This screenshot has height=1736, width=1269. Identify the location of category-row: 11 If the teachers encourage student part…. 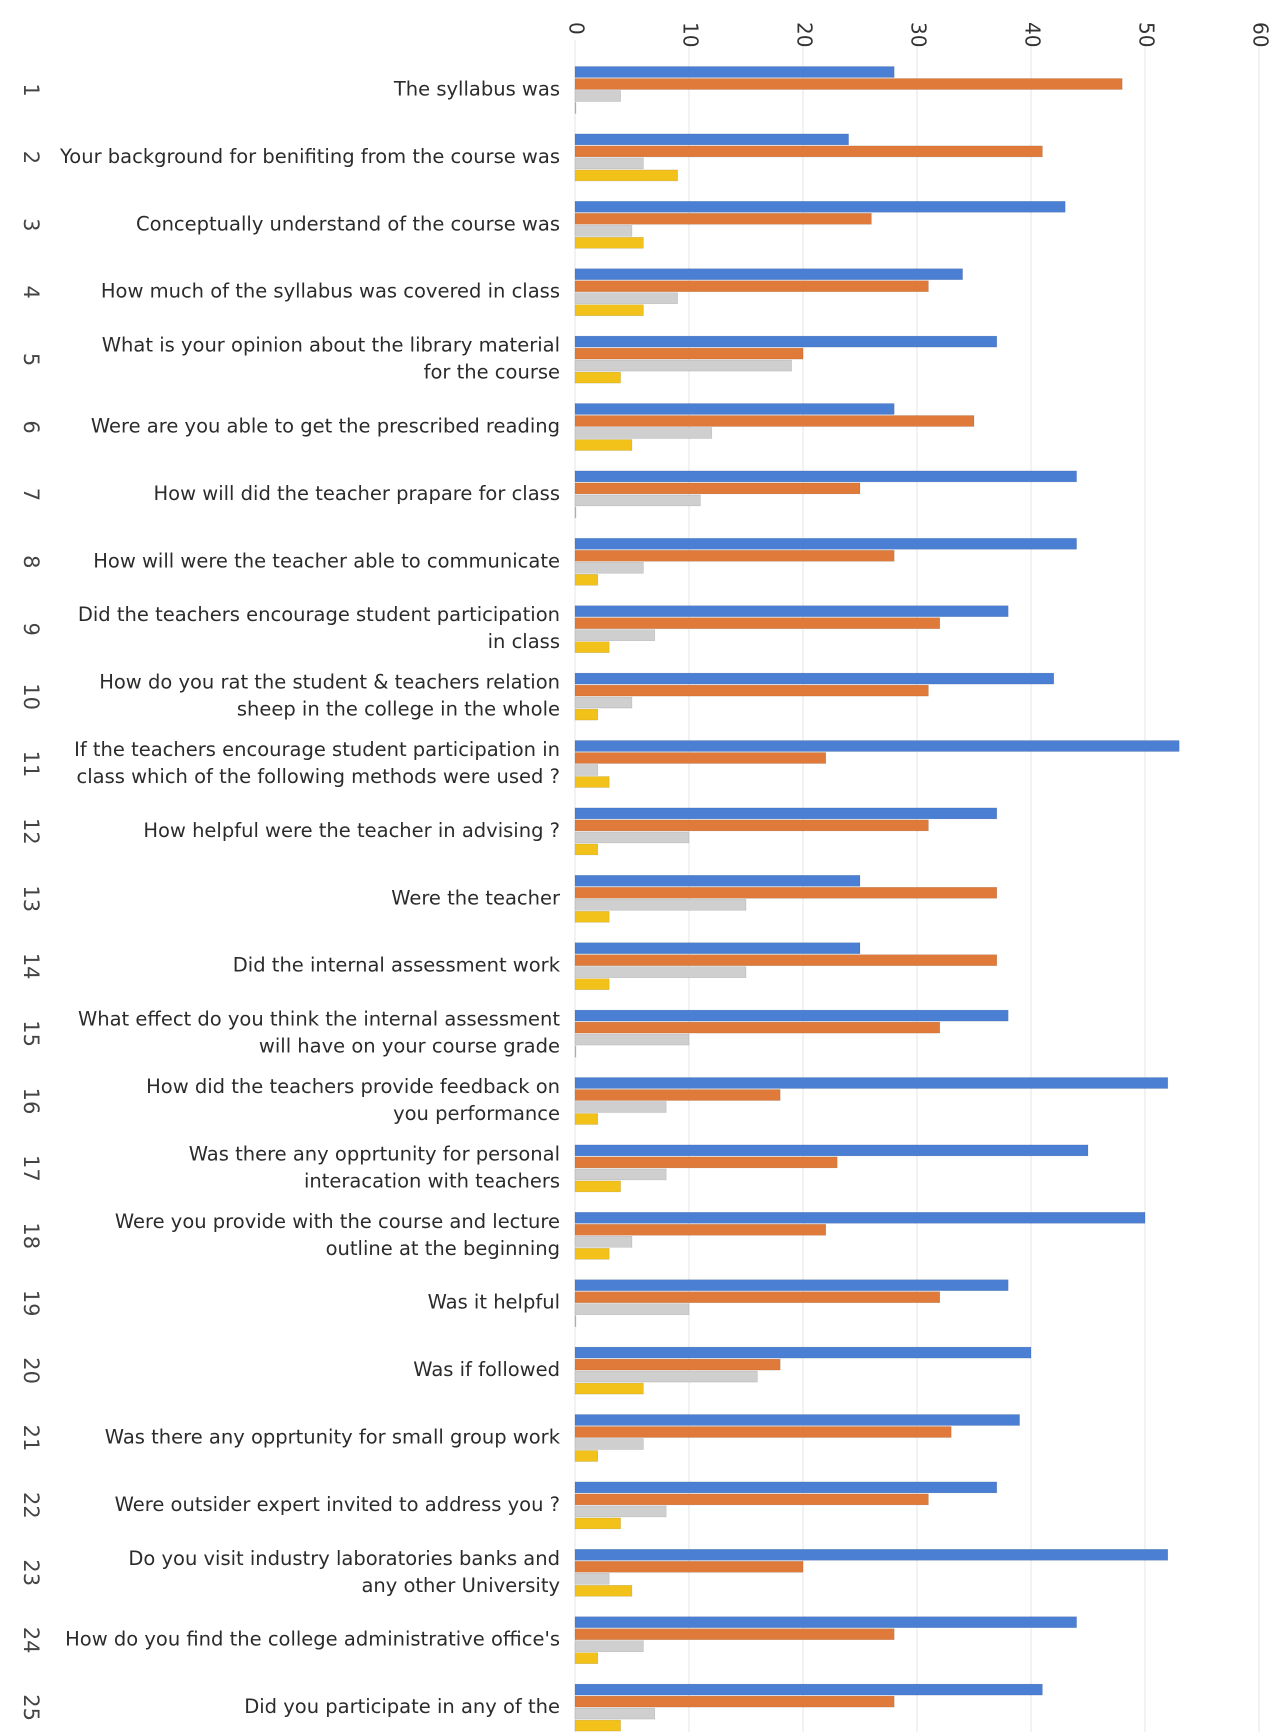
(599, 763).